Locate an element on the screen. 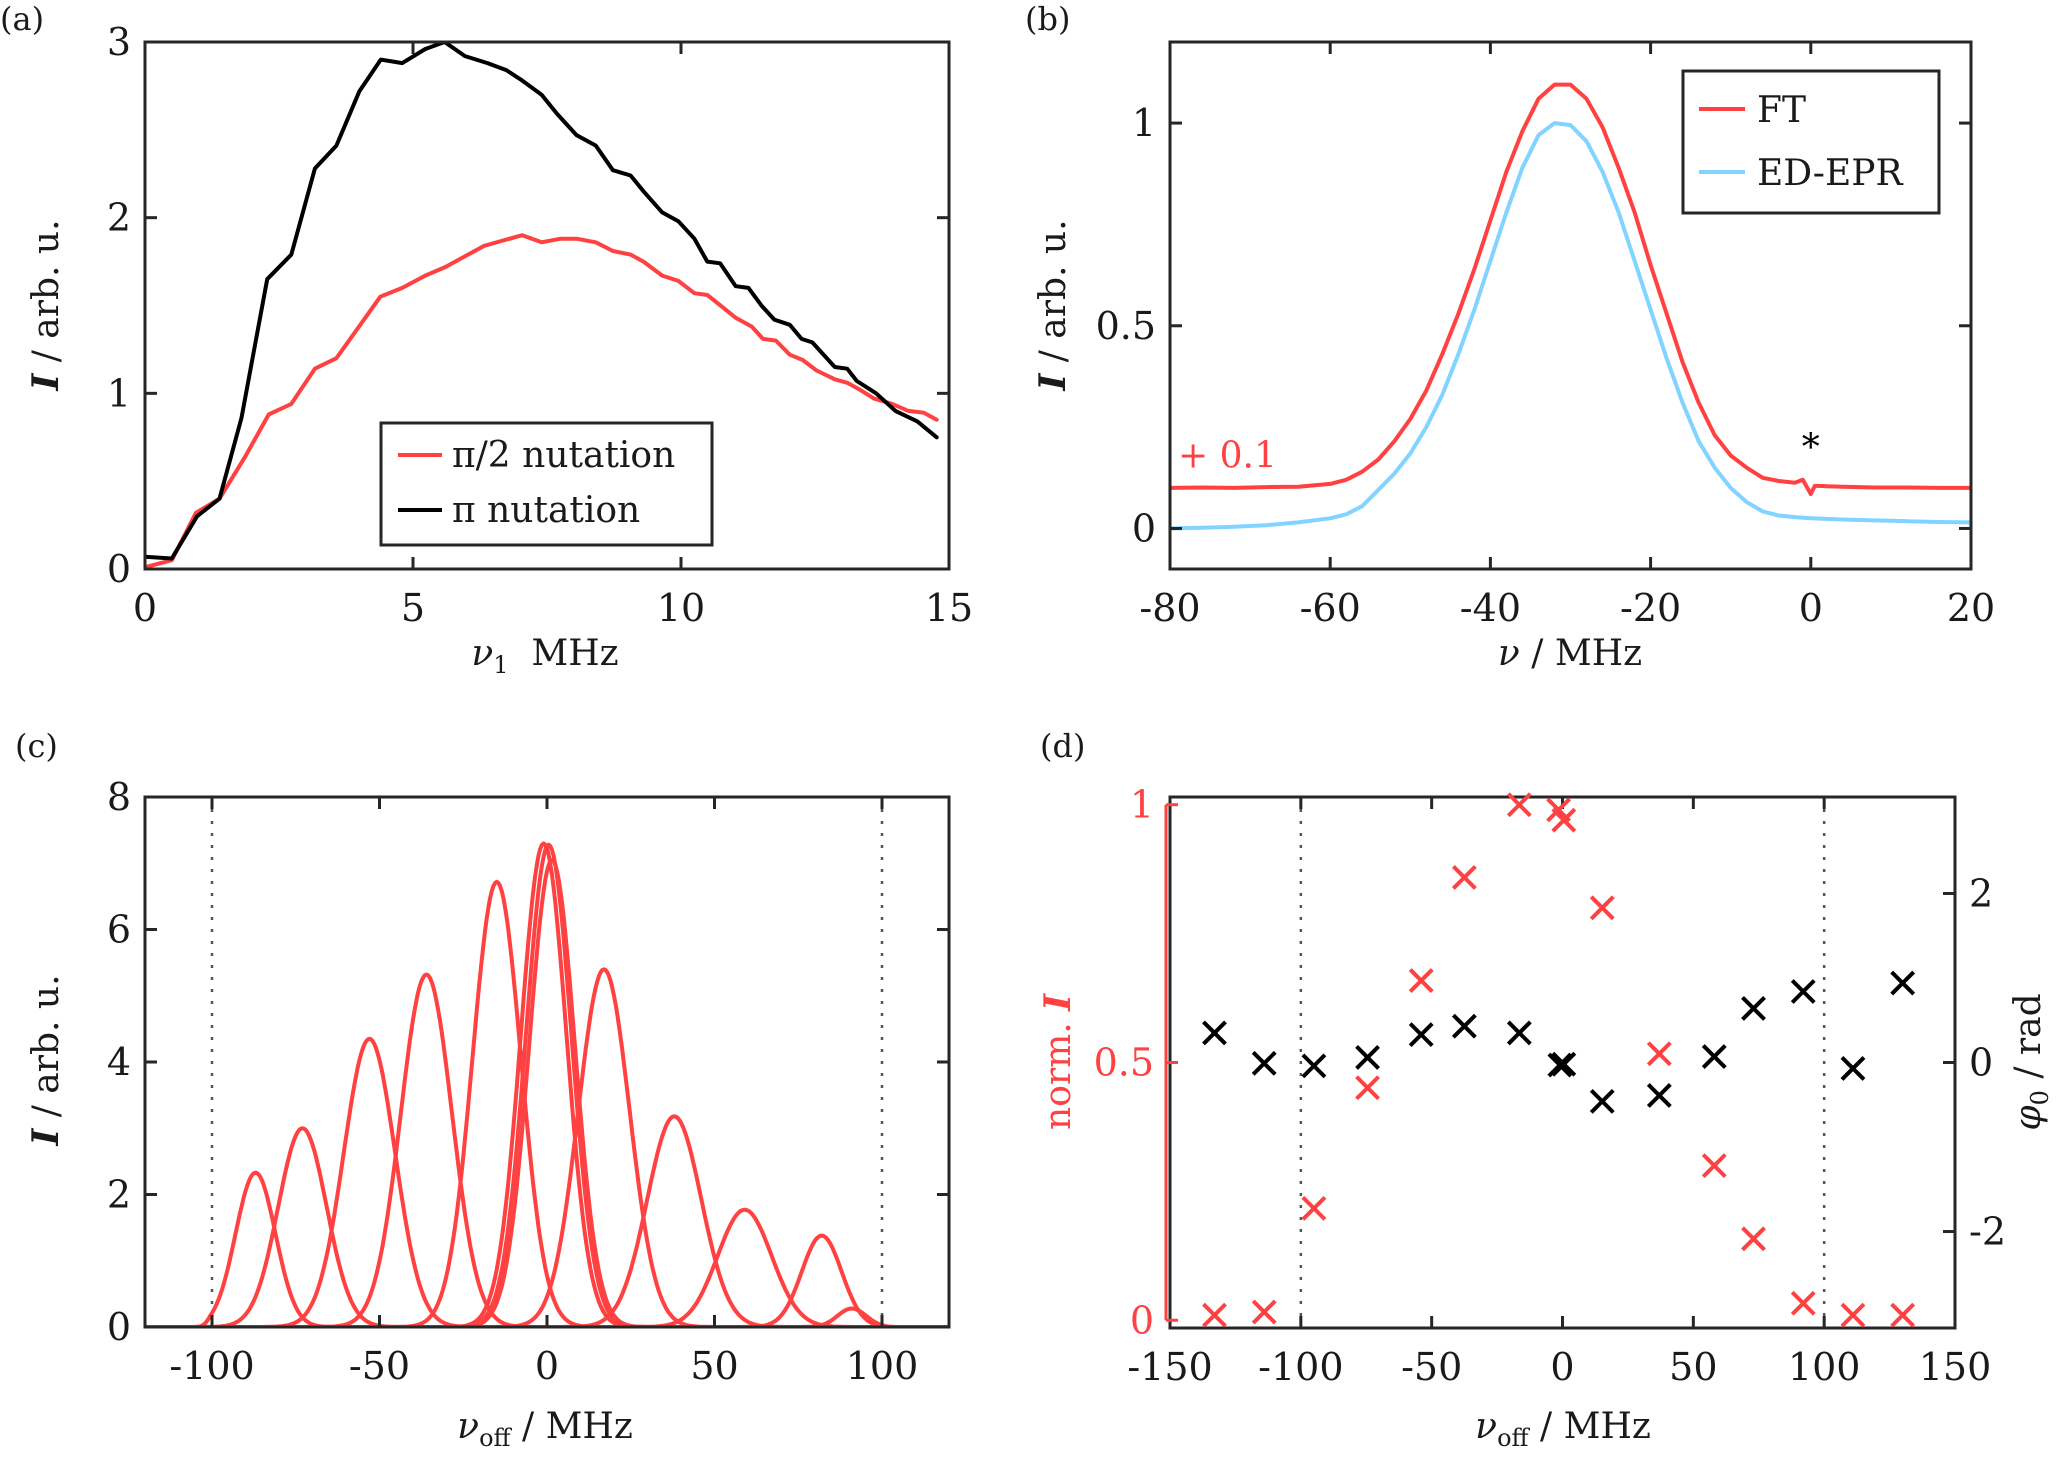 Image resolution: width=2067 pixels, height=1458 pixels. y-axis-label-left-var-d: I is located at coordinates (1058, 1002).